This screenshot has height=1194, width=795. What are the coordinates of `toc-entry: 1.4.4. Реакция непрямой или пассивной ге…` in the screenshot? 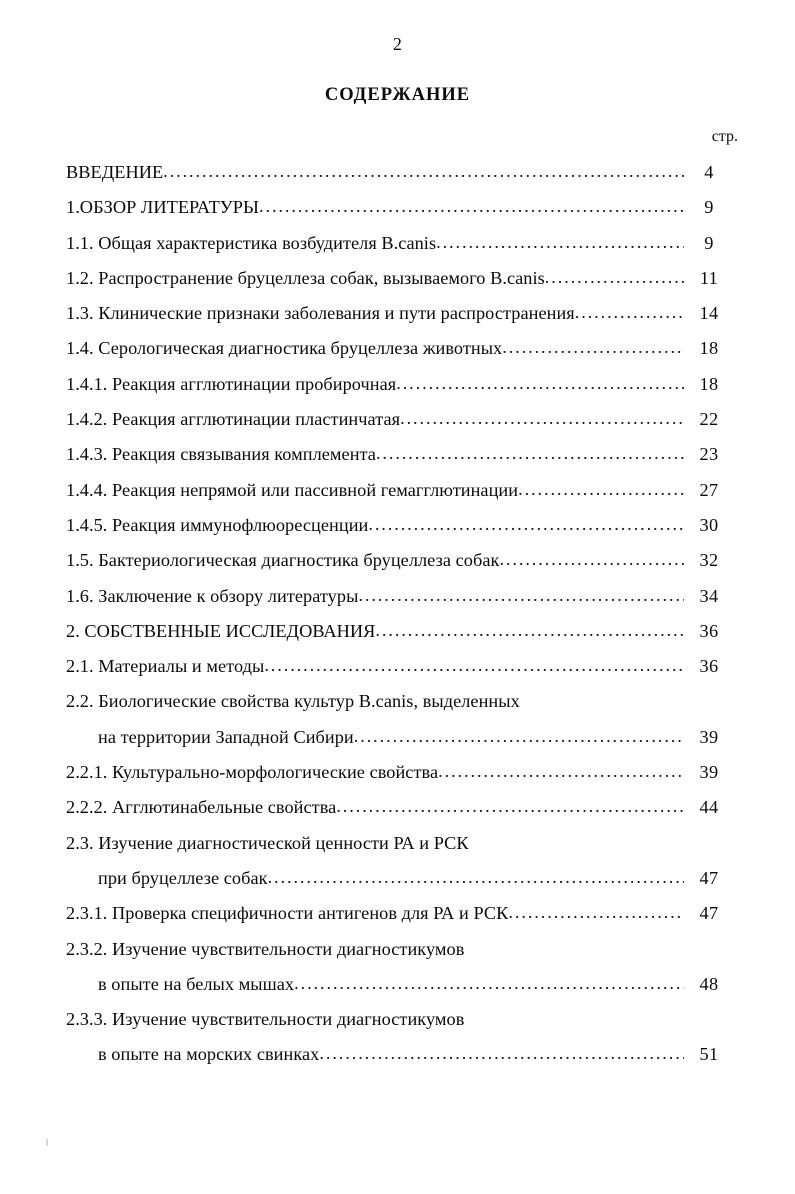 It's located at (399, 490).